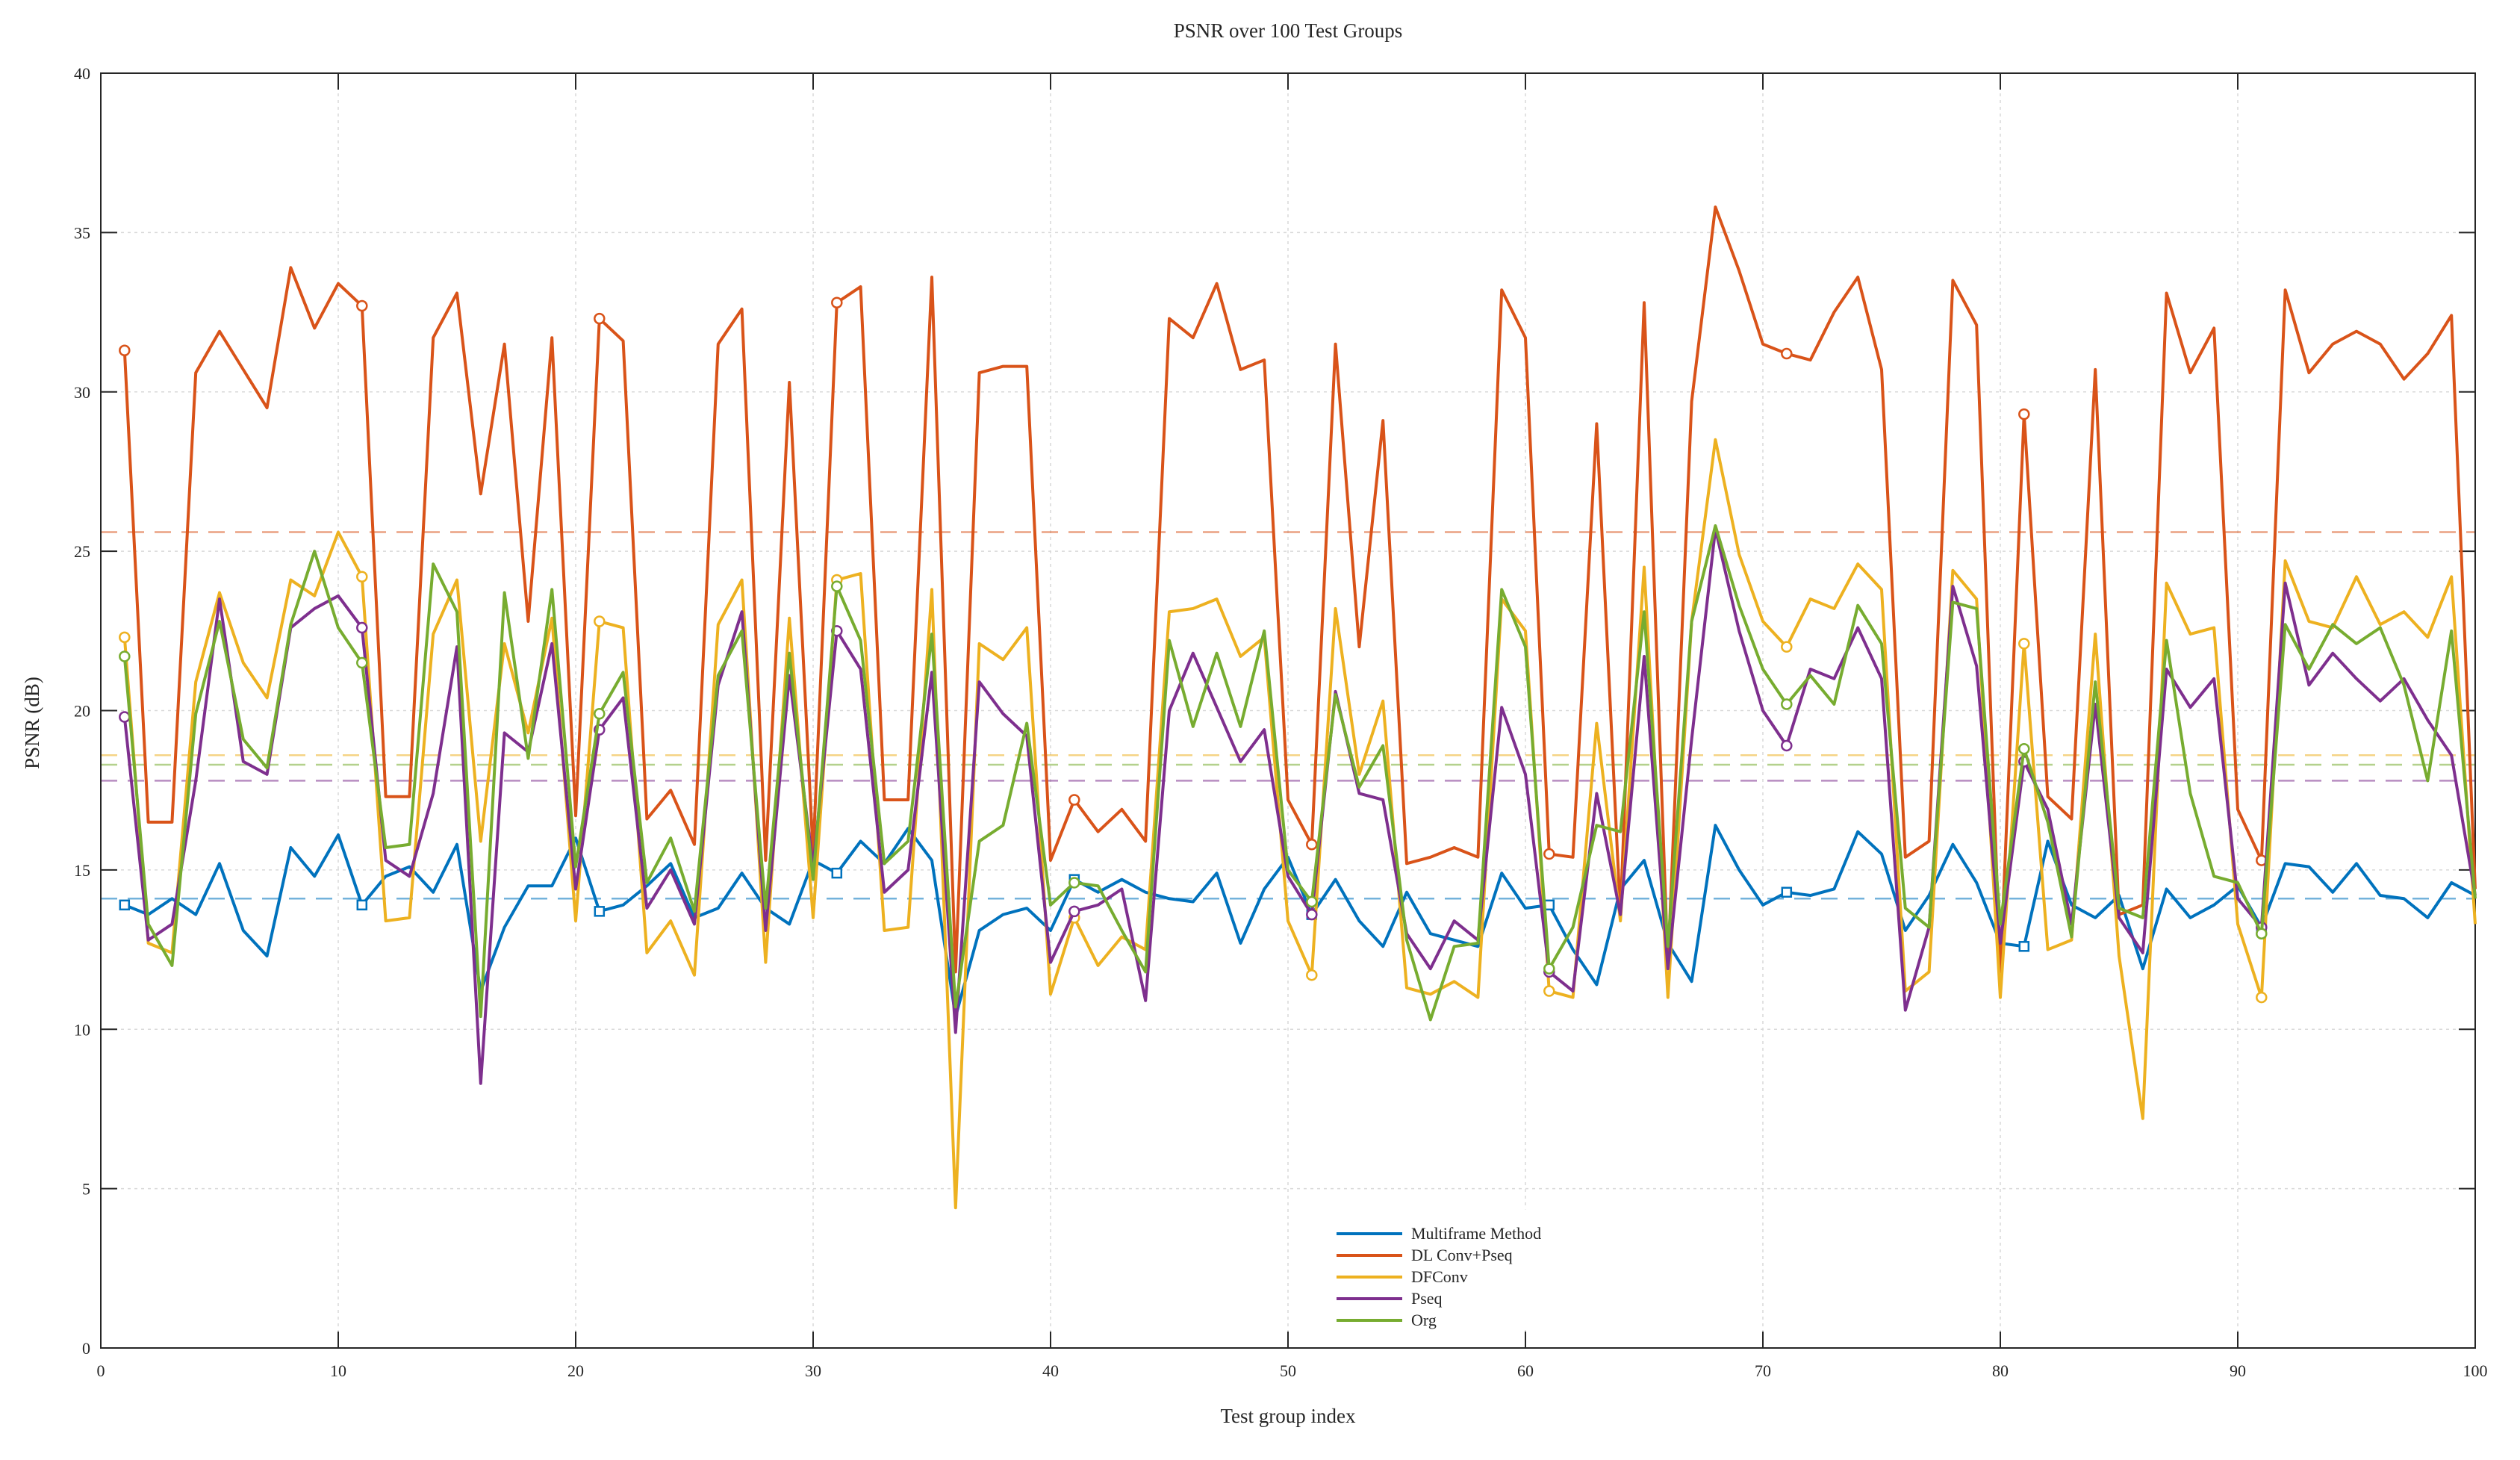 This screenshot has width=2520, height=1460. What do you see at coordinates (1439, 1276) in the screenshot?
I see `legend-label: DFConv` at bounding box center [1439, 1276].